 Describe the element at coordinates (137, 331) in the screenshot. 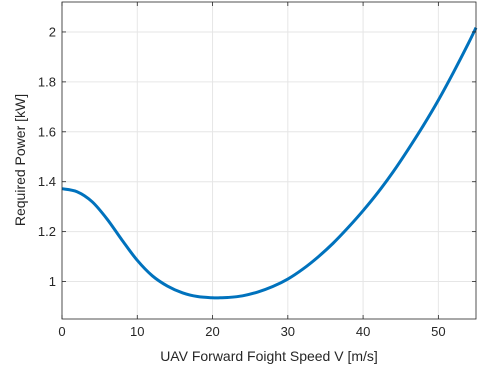

I see `x-tick-label: 10` at that location.